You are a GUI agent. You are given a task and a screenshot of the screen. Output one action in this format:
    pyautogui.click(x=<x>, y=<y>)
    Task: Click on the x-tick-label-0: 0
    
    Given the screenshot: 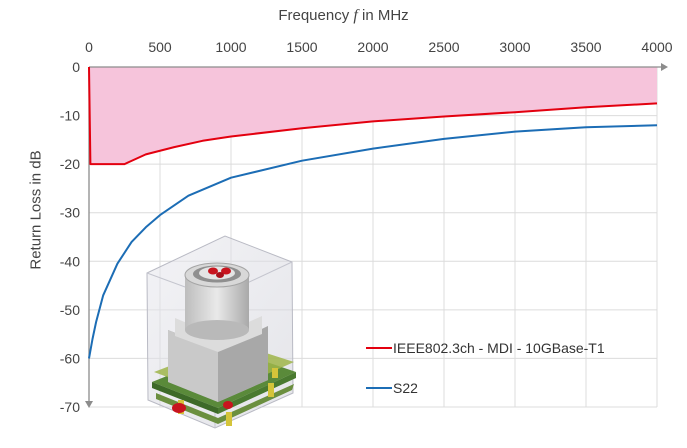 What is the action you would take?
    pyautogui.click(x=89, y=47)
    